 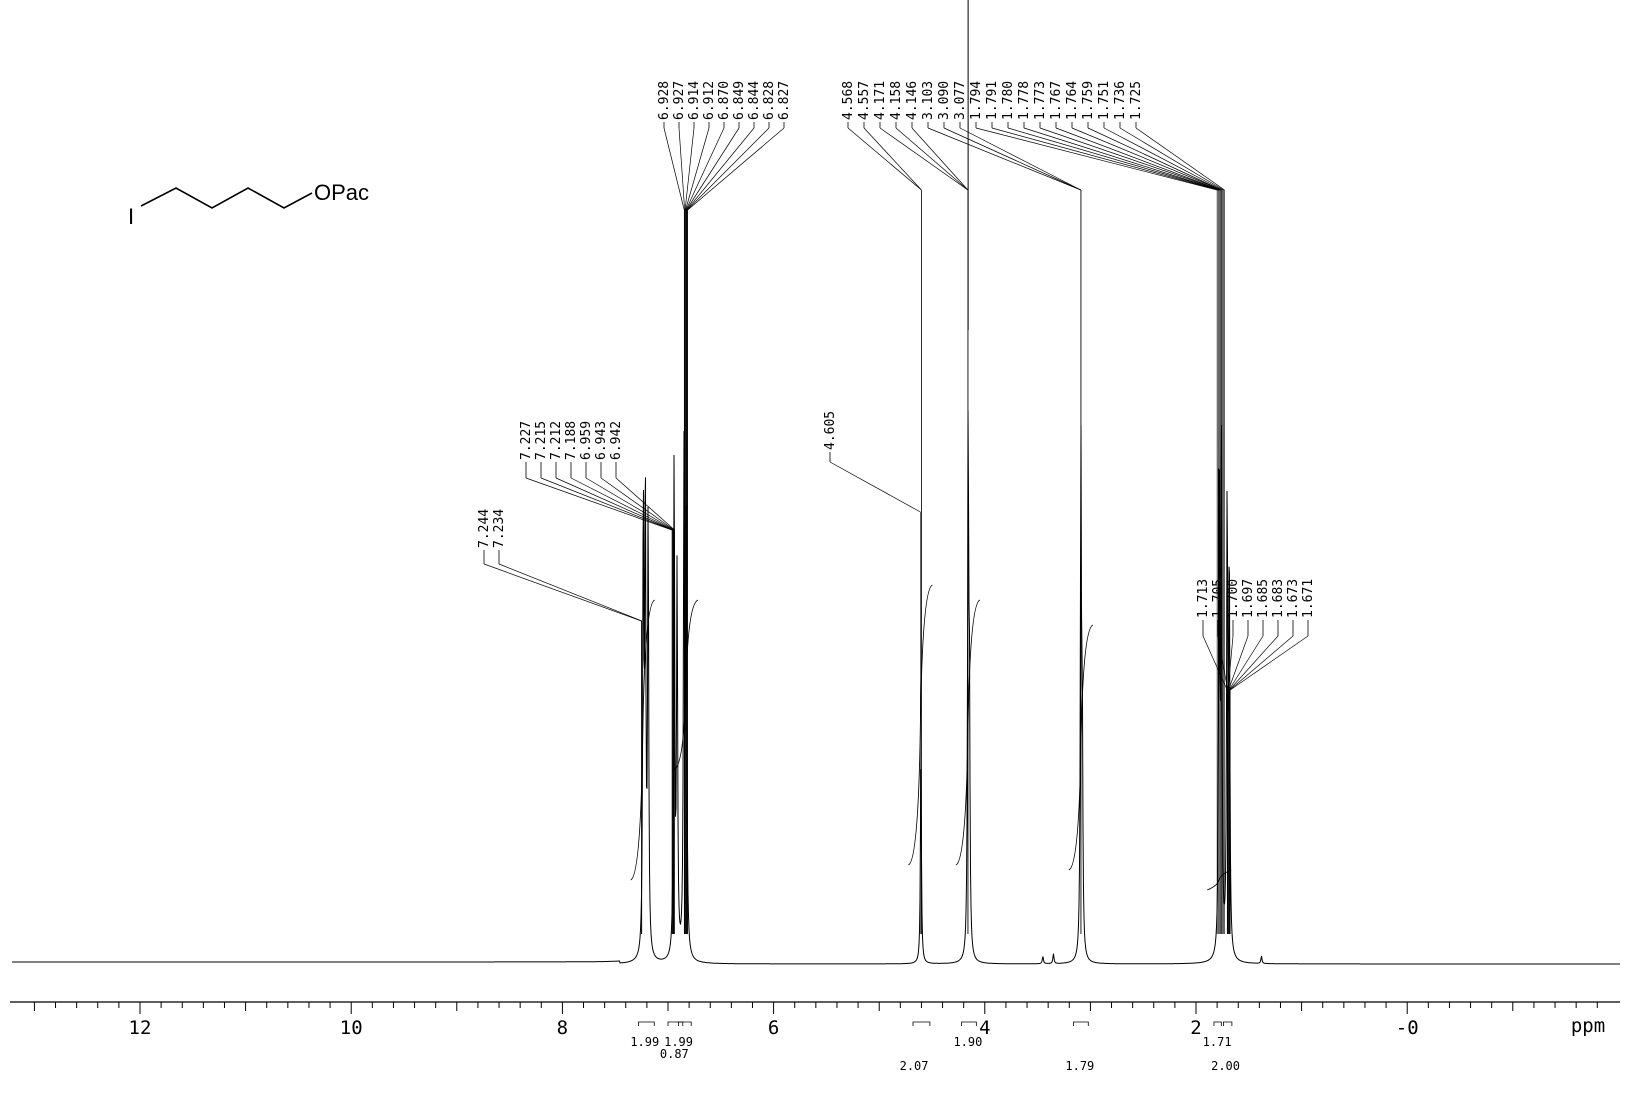 I want to click on peak-label: 1.685, so click(x=1263, y=598).